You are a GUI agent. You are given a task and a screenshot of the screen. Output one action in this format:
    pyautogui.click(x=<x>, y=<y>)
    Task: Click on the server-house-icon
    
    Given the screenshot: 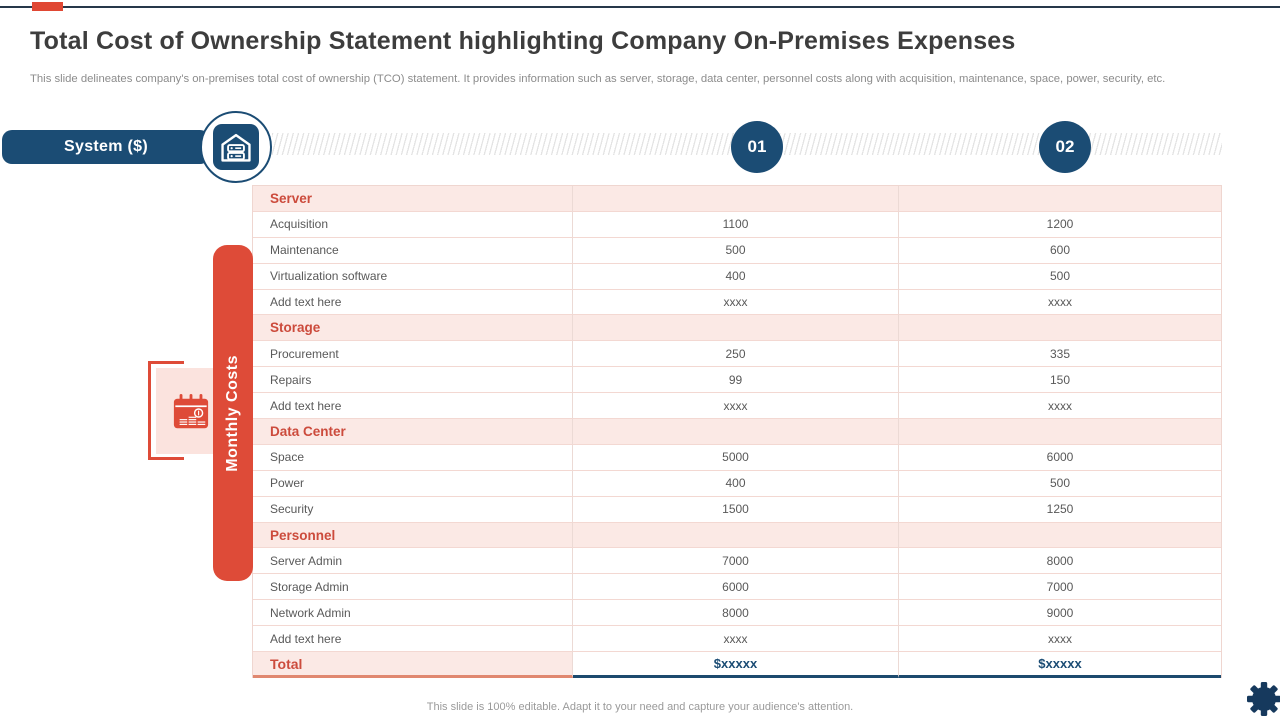 What is the action you would take?
    pyautogui.click(x=236, y=147)
    